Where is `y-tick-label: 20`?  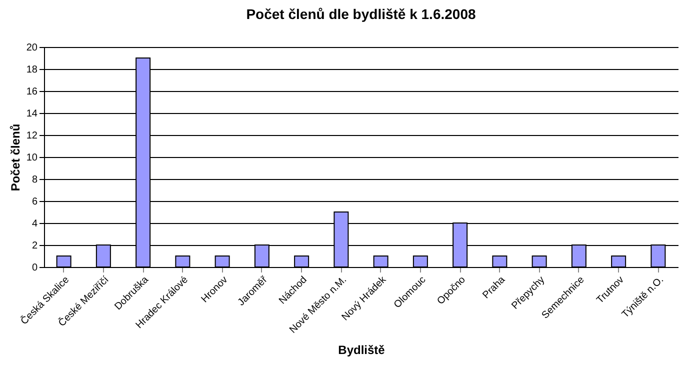
y-tick-label: 20 is located at coordinates (32, 48).